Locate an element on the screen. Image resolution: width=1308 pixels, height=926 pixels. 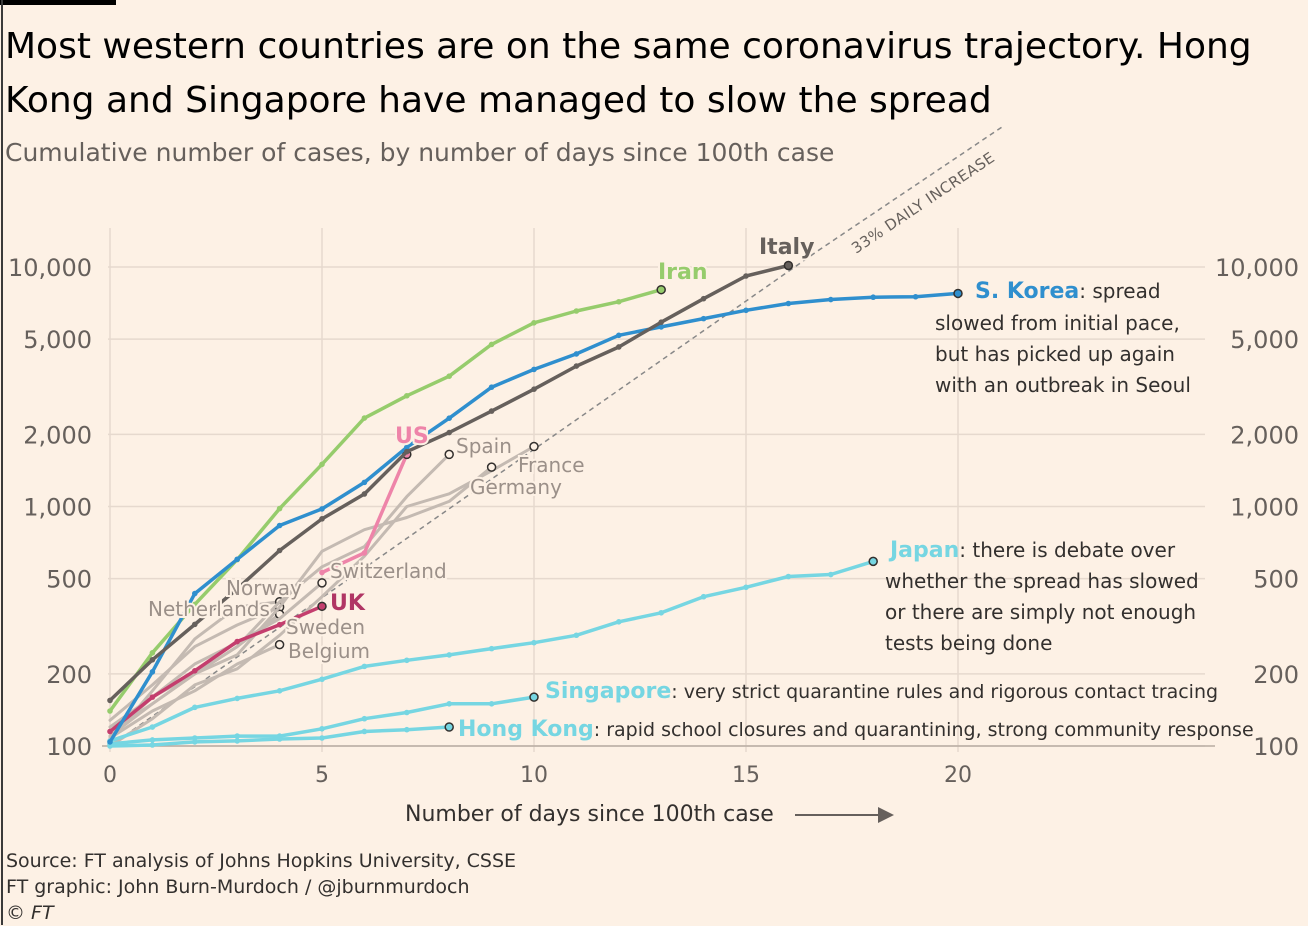
series-label-norway: Norway is located at coordinates (264, 588).